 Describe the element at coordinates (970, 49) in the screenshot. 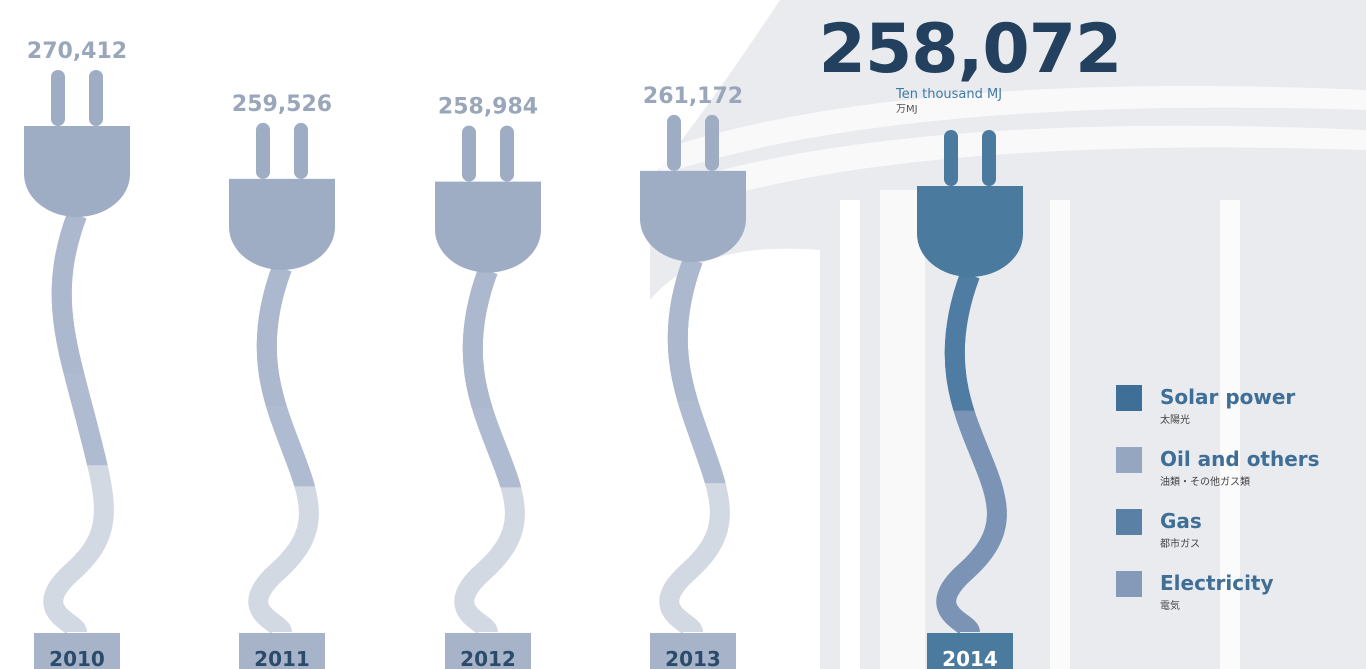

I see `value-label: 258,072` at that location.